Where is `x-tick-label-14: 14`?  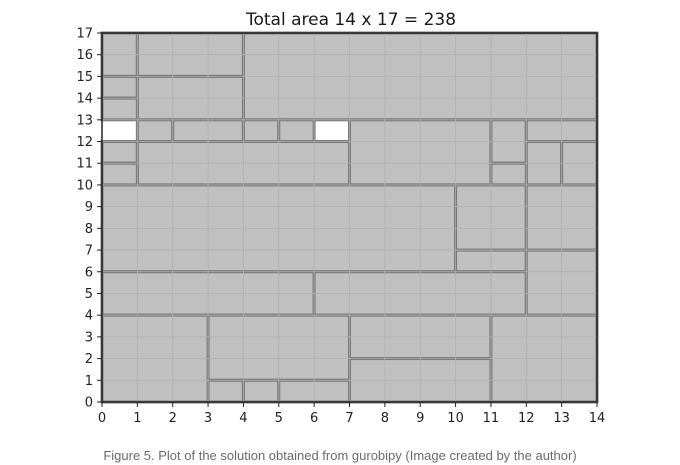
x-tick-label-14: 14 is located at coordinates (597, 418).